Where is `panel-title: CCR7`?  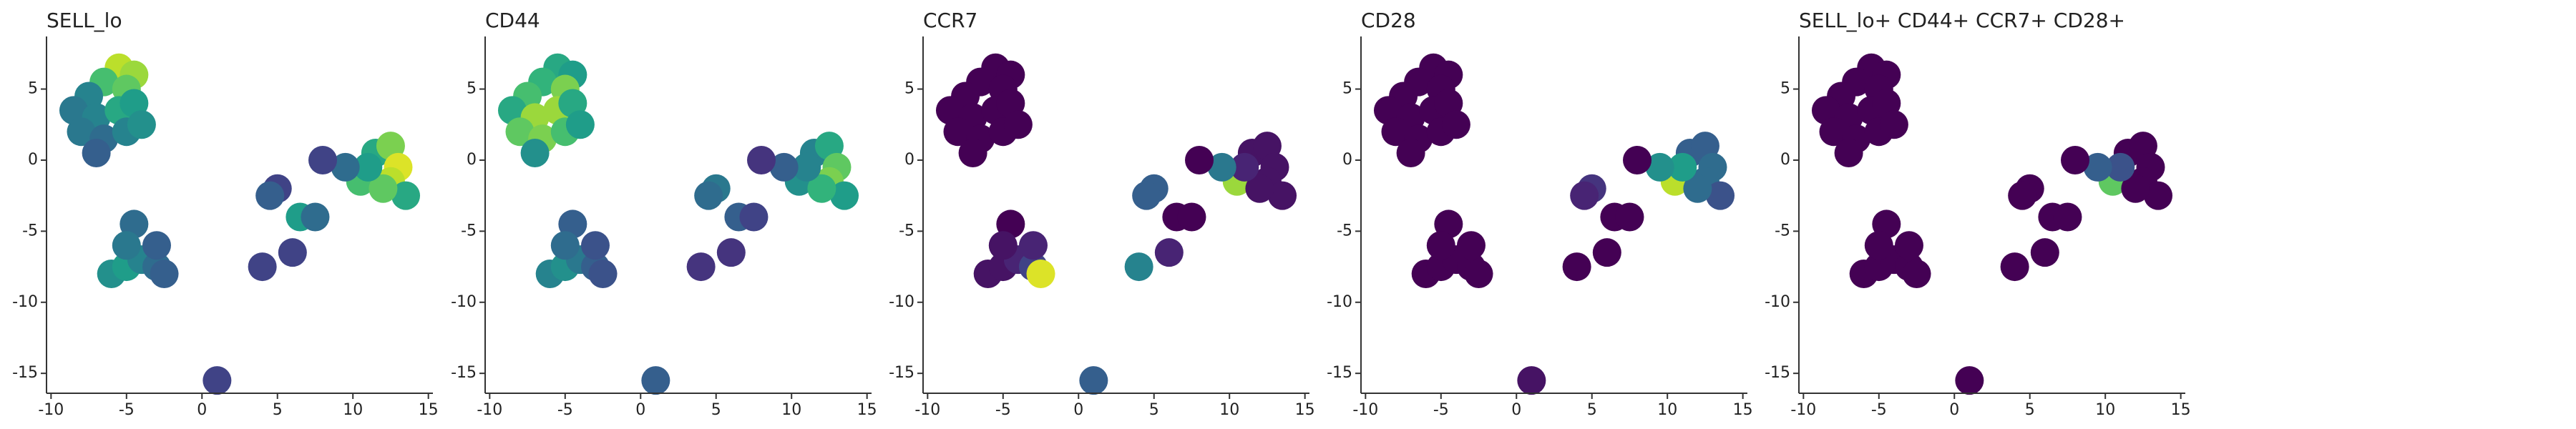 panel-title: CCR7 is located at coordinates (950, 20).